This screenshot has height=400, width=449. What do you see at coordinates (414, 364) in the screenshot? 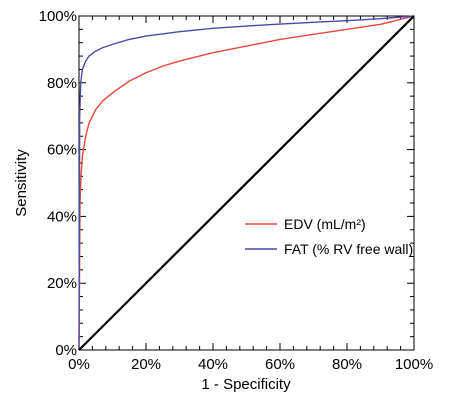
I see `x-tick-label: 100%` at bounding box center [414, 364].